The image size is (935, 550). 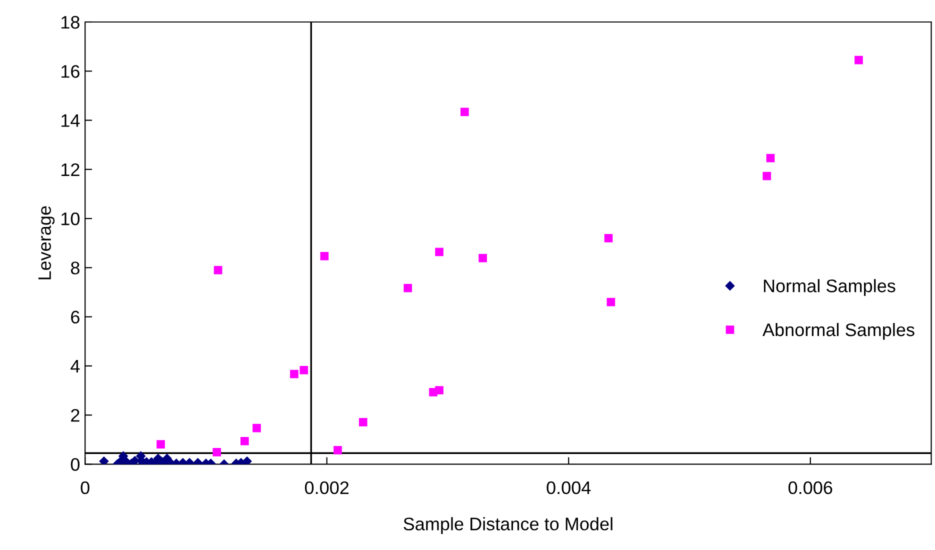 What do you see at coordinates (71, 22) in the screenshot?
I see `y-tick-label: 18` at bounding box center [71, 22].